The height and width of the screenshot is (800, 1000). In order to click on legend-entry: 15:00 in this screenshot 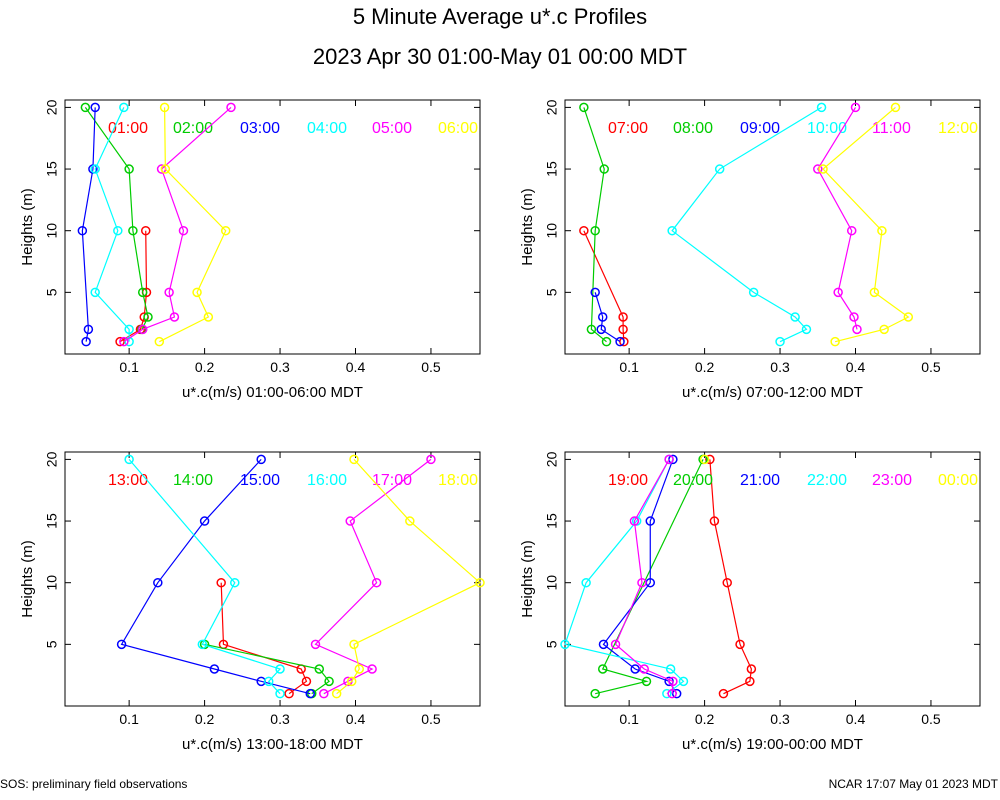, I will do `click(260, 480)`.